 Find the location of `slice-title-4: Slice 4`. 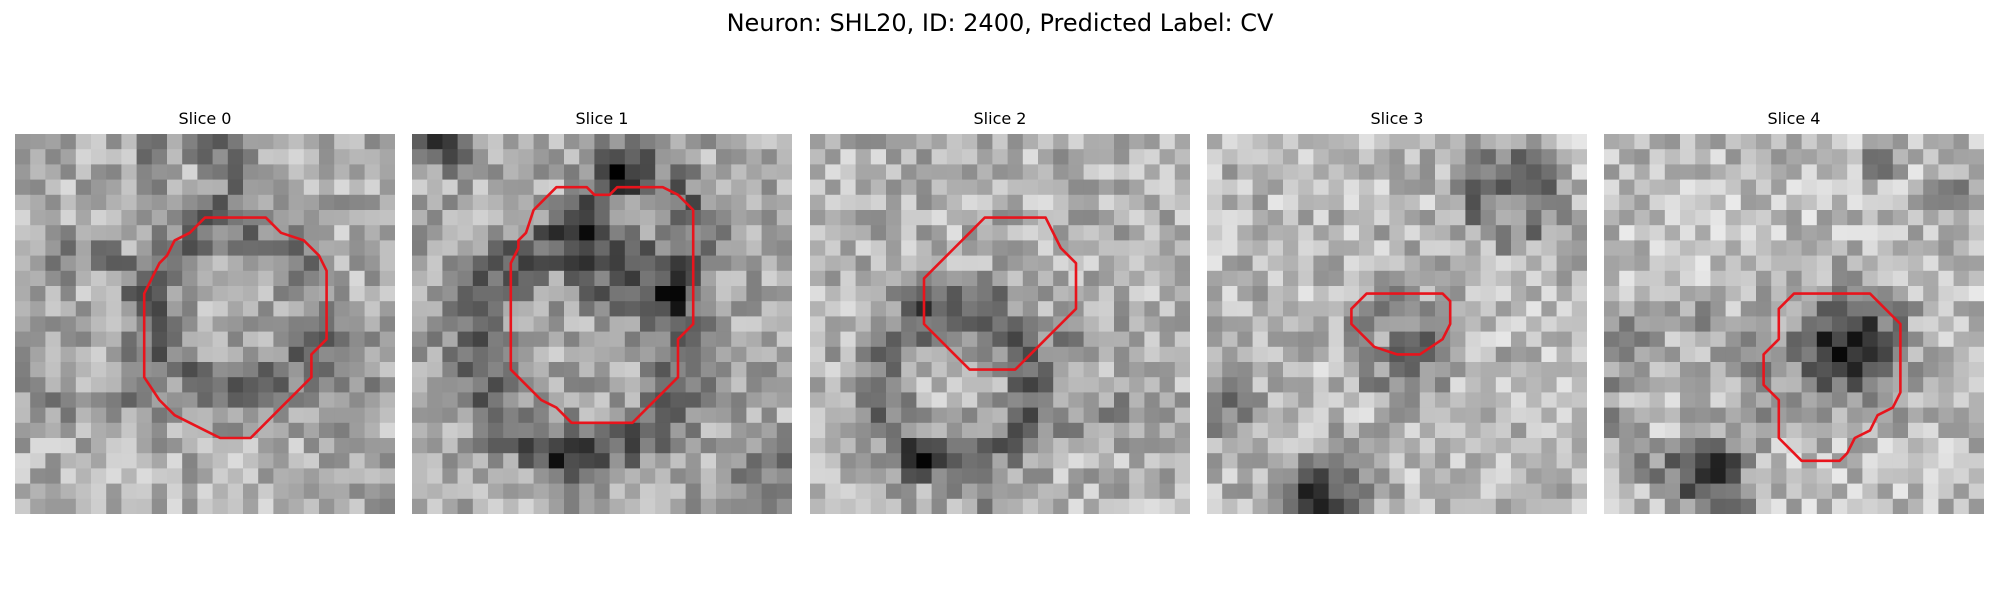

slice-title-4: Slice 4 is located at coordinates (1794, 118).